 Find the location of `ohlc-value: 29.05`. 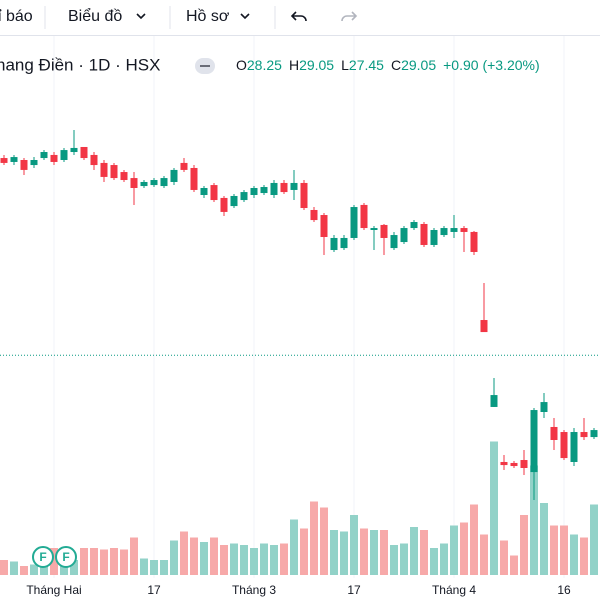

ohlc-value: 29.05 is located at coordinates (418, 65).